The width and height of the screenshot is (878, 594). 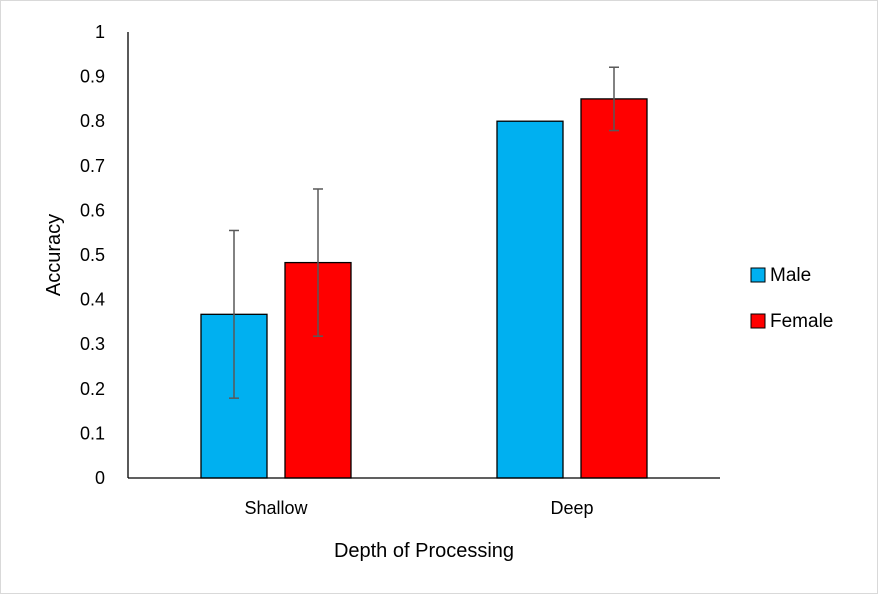 What do you see at coordinates (92, 210) in the screenshot?
I see `y-tick-label: 0.6` at bounding box center [92, 210].